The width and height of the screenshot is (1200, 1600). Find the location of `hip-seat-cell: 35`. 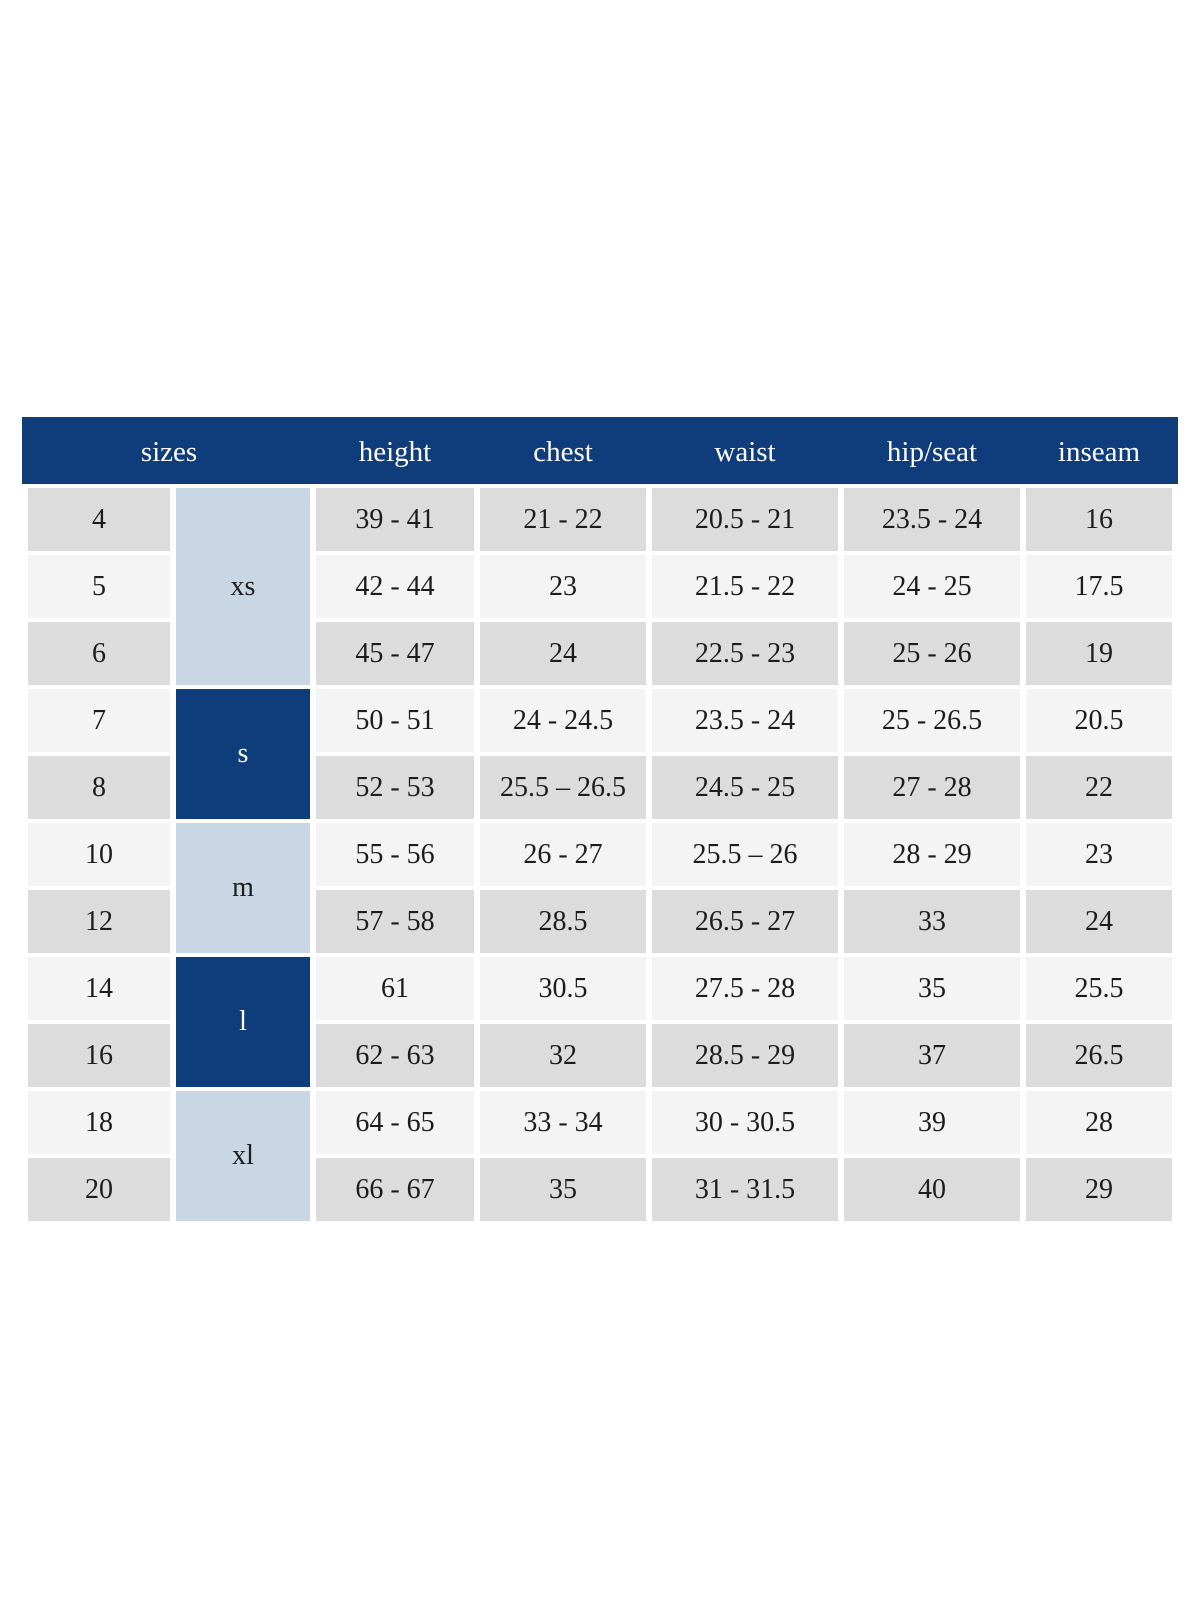

hip-seat-cell: 35 is located at coordinates (932, 988).